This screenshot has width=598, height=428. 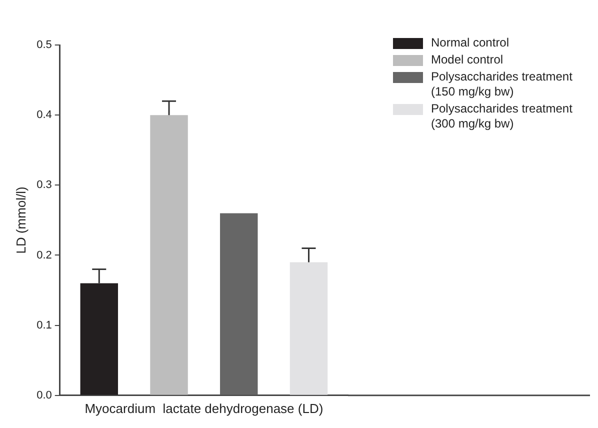 I want to click on legend-label: Polysaccharides treatment (150 mg/kg bw), so click(x=502, y=83).